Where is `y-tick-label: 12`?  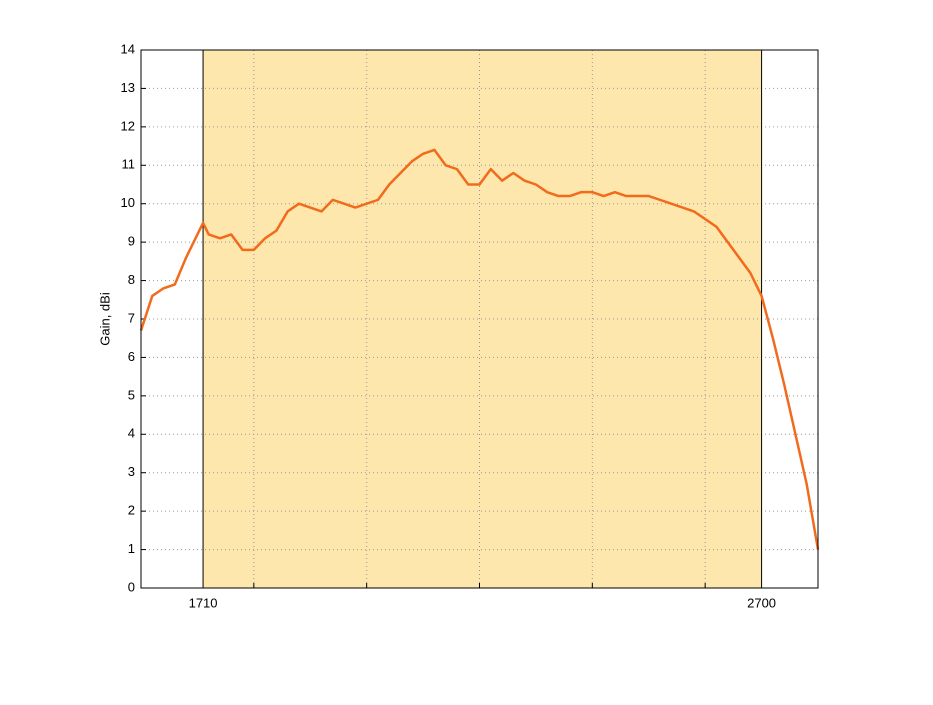
y-tick-label: 12 is located at coordinates (128, 125).